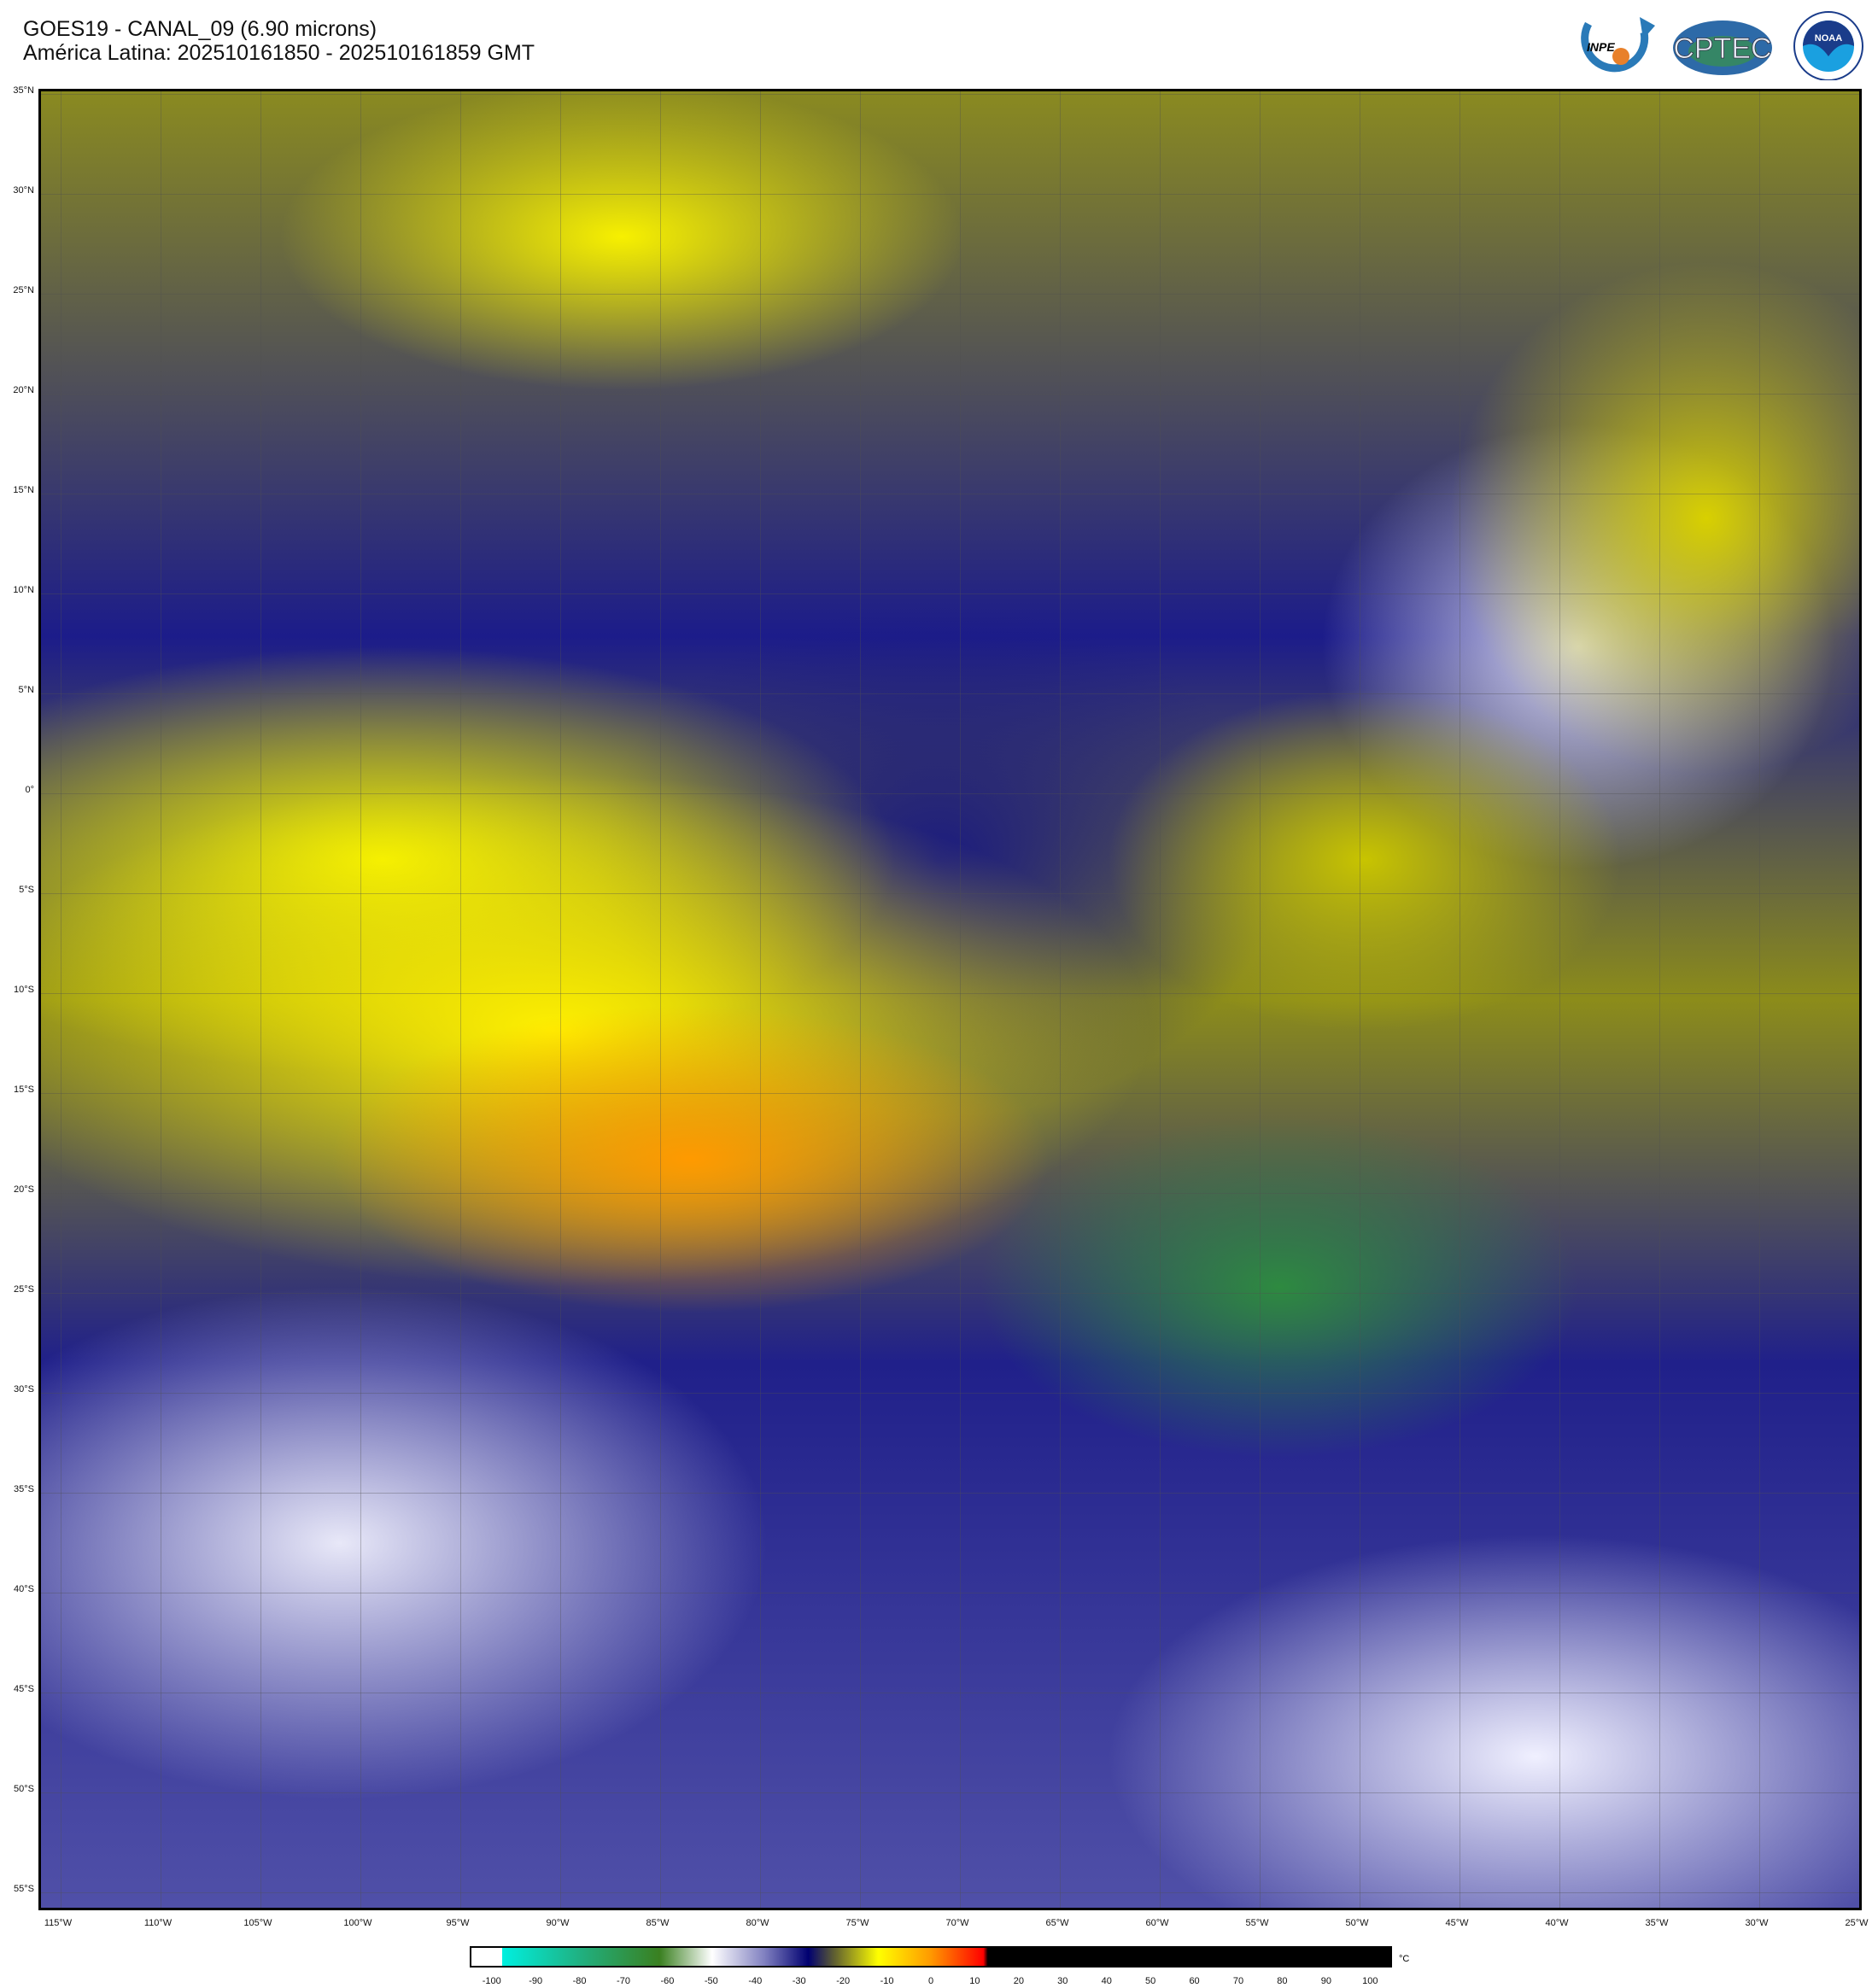  Describe the element at coordinates (1357, 1923) in the screenshot. I see `longitude-label: 50°W` at that location.